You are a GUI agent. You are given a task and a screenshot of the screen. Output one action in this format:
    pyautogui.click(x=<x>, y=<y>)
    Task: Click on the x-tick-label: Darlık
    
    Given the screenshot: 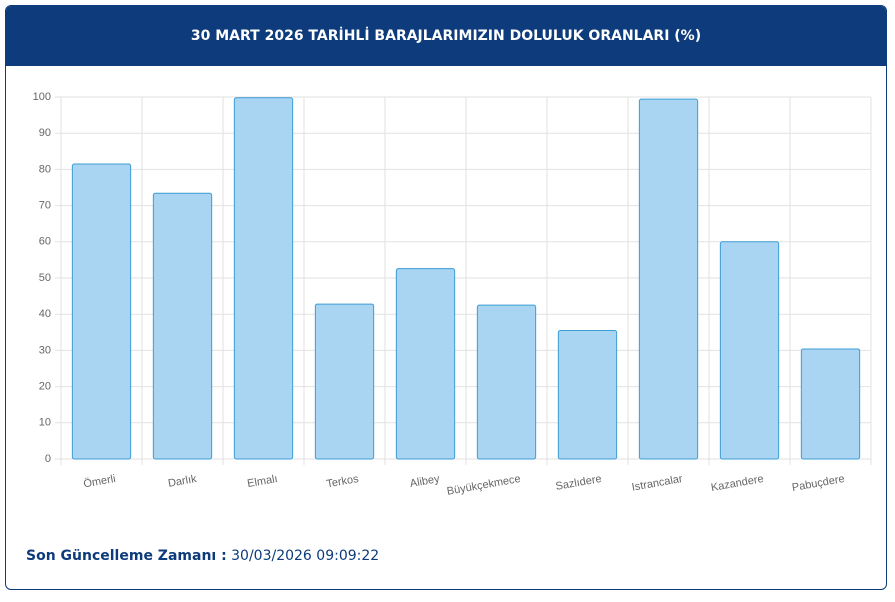 What is the action you would take?
    pyautogui.click(x=182, y=481)
    